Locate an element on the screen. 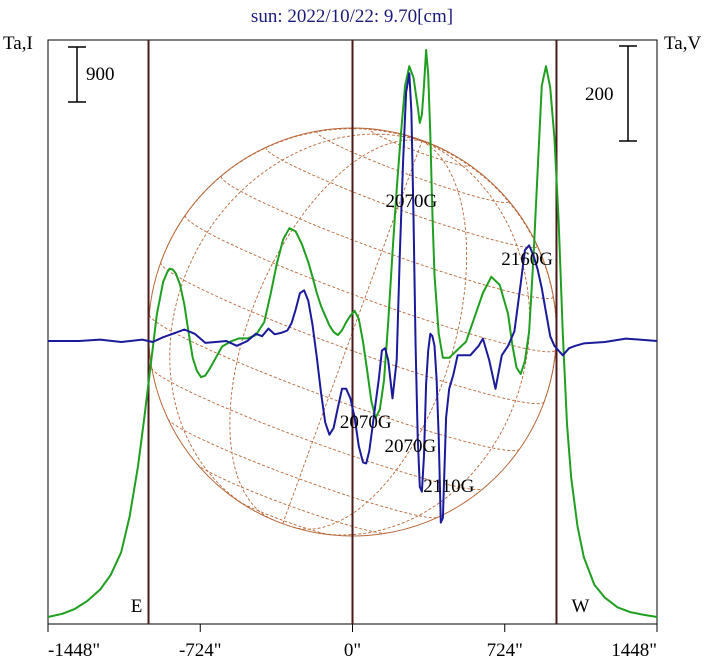 The height and width of the screenshot is (662, 708). x-tick-label: 0" is located at coordinates (352, 650).